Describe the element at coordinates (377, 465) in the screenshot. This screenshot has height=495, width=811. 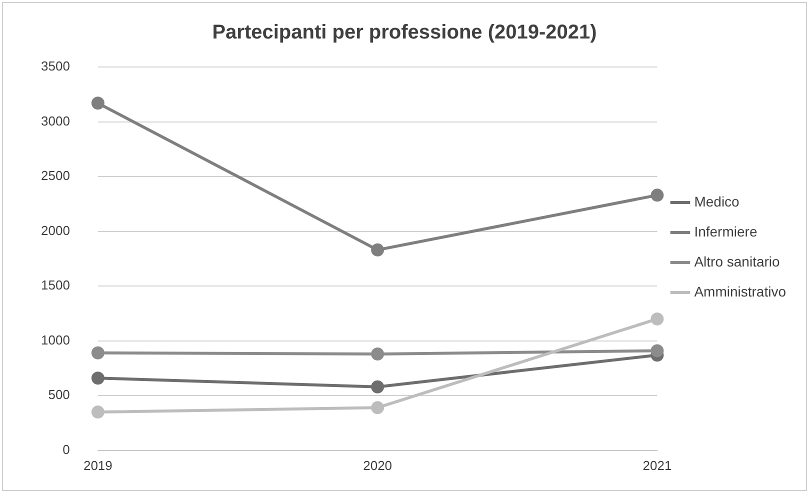
I see `x-tick-label: 2020` at that location.